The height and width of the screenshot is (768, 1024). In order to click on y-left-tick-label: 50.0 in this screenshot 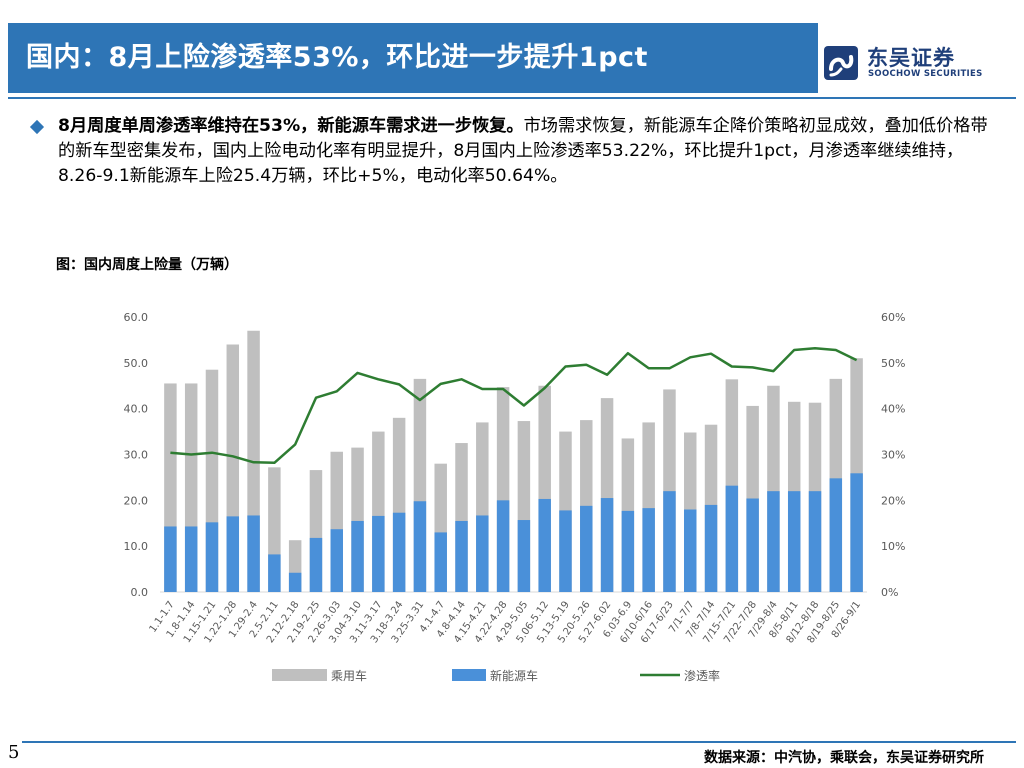, I will do `click(136, 363)`.